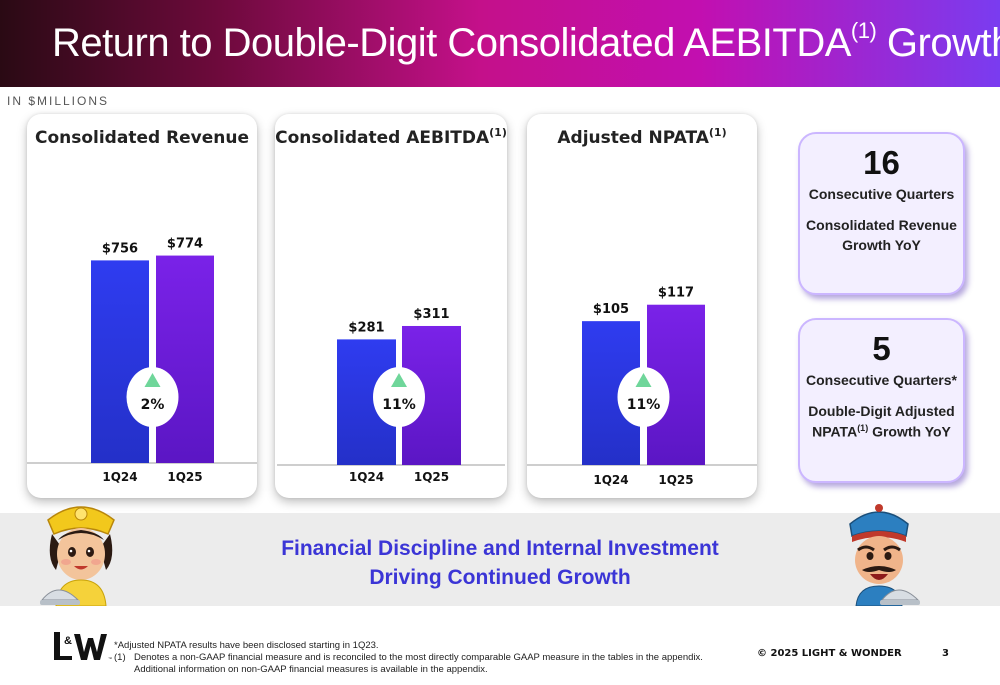 Image resolution: width=1000 pixels, height=685 pixels. I want to click on units-label: IN $MILLIONS, so click(58, 101).